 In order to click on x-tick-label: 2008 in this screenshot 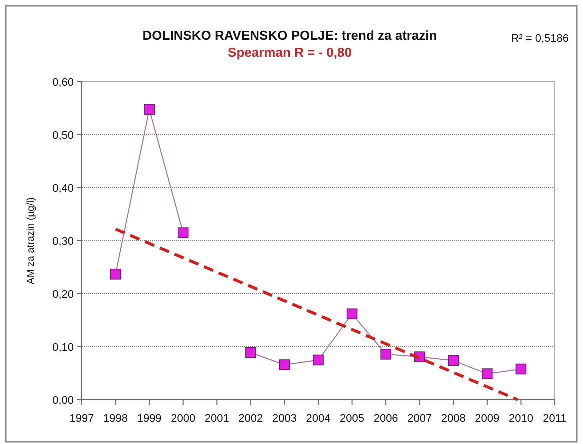, I will do `click(453, 419)`.